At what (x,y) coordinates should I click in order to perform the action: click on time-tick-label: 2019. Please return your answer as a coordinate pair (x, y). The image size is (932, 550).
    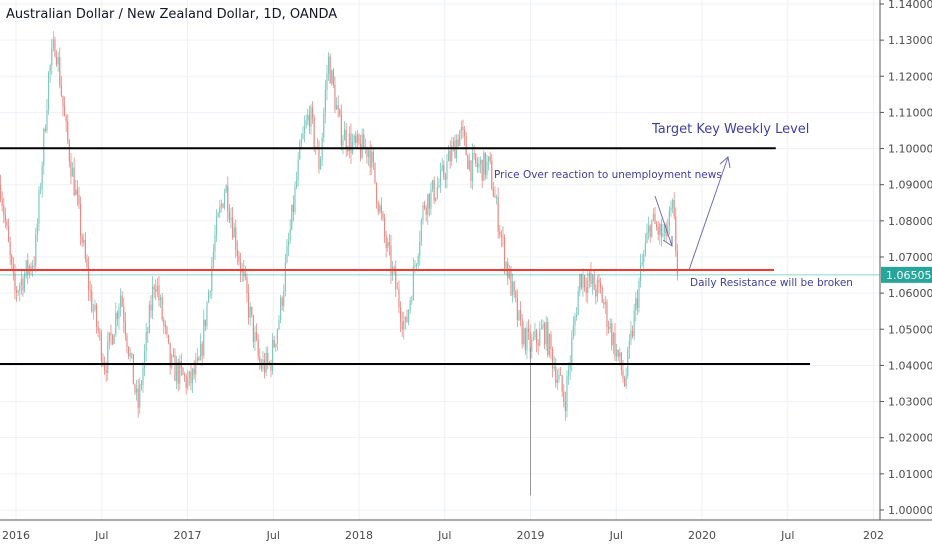
    Looking at the image, I should click on (531, 535).